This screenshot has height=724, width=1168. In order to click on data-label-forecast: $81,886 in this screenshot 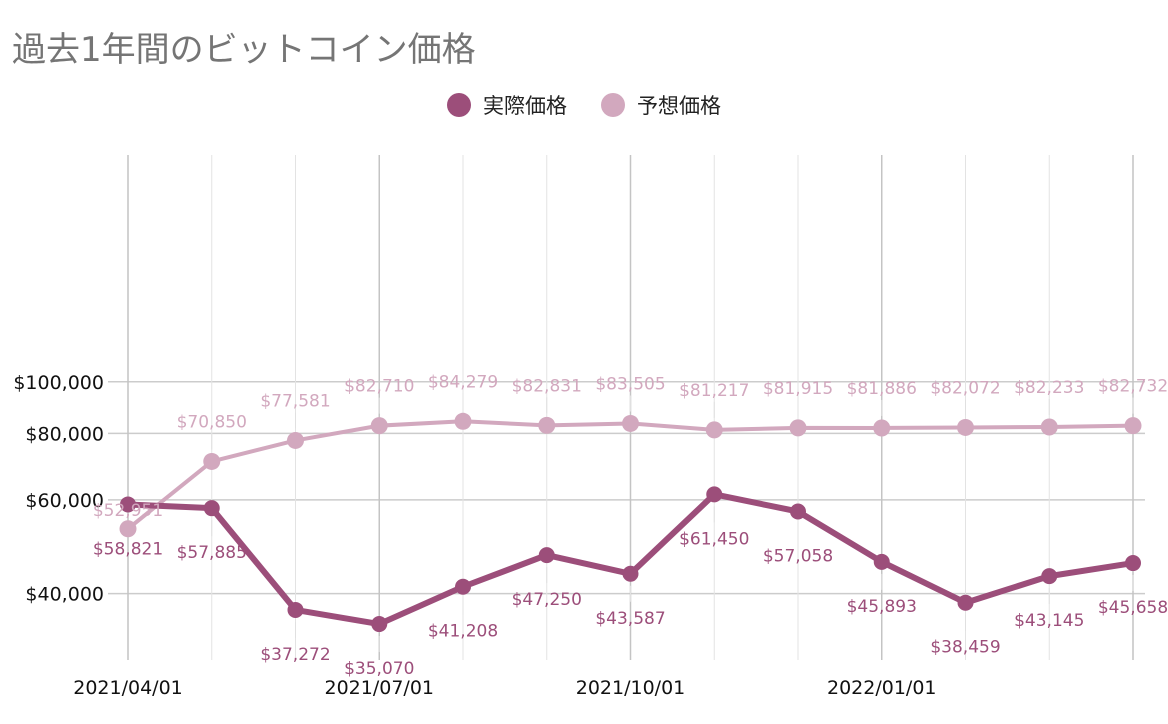, I will do `click(882, 389)`.